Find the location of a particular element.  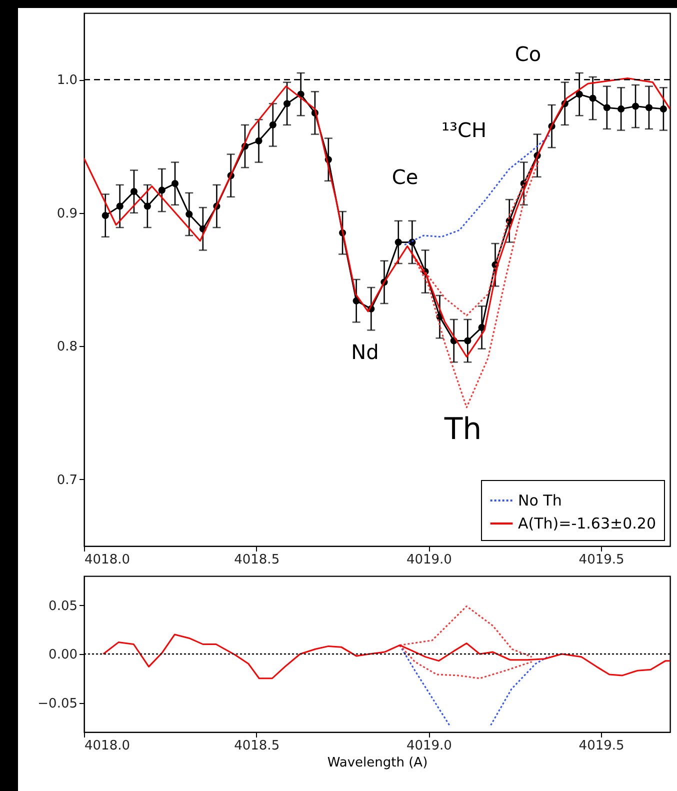

y-tick-label: 0.8 is located at coordinates (67, 347).